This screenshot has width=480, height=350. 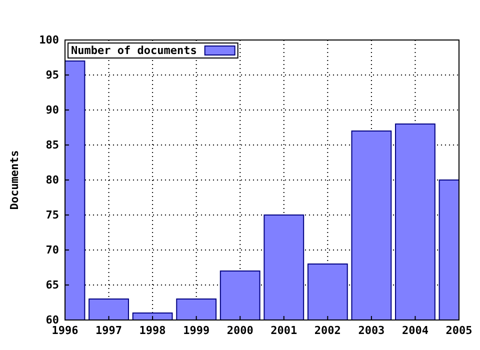 What do you see at coordinates (52, 180) in the screenshot?
I see `y-tick-label: 80` at bounding box center [52, 180].